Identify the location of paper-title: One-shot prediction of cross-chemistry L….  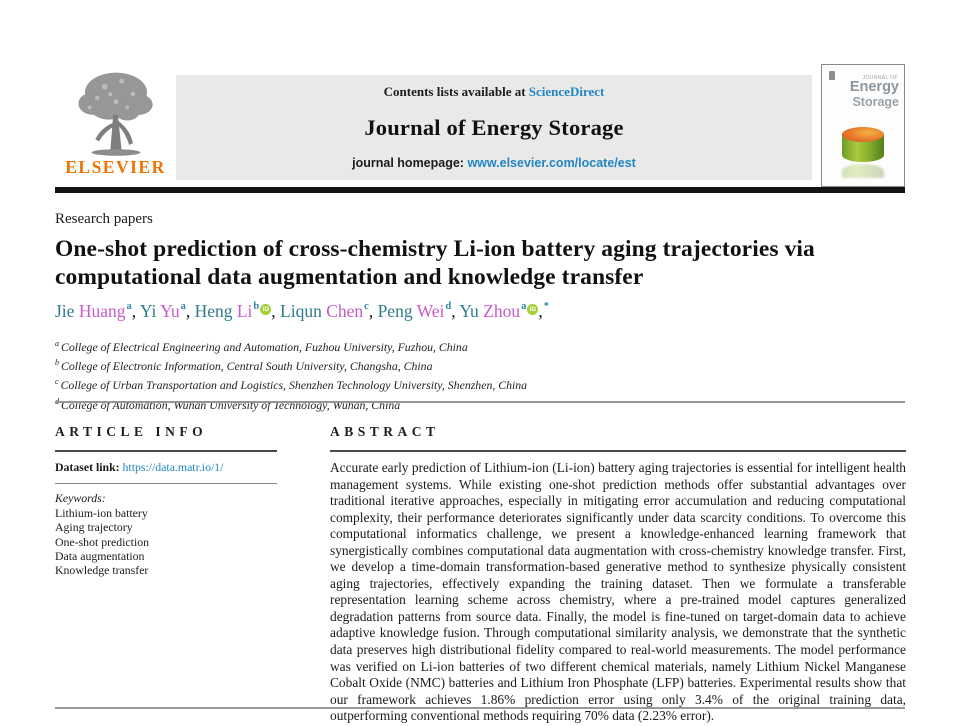
(435, 263).